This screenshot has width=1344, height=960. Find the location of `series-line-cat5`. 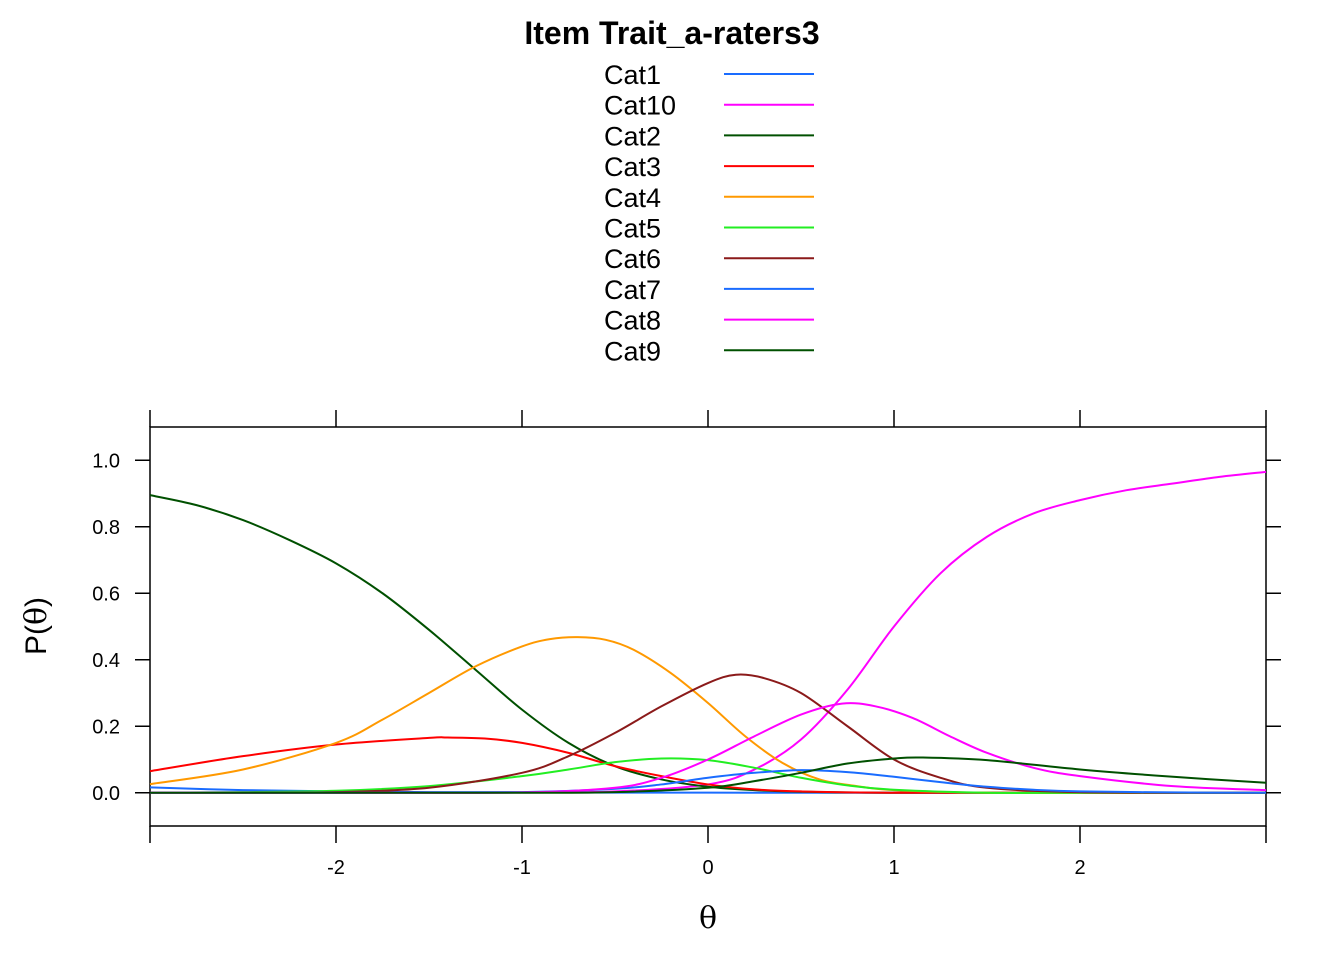

series-line-cat5 is located at coordinates (707, 775).